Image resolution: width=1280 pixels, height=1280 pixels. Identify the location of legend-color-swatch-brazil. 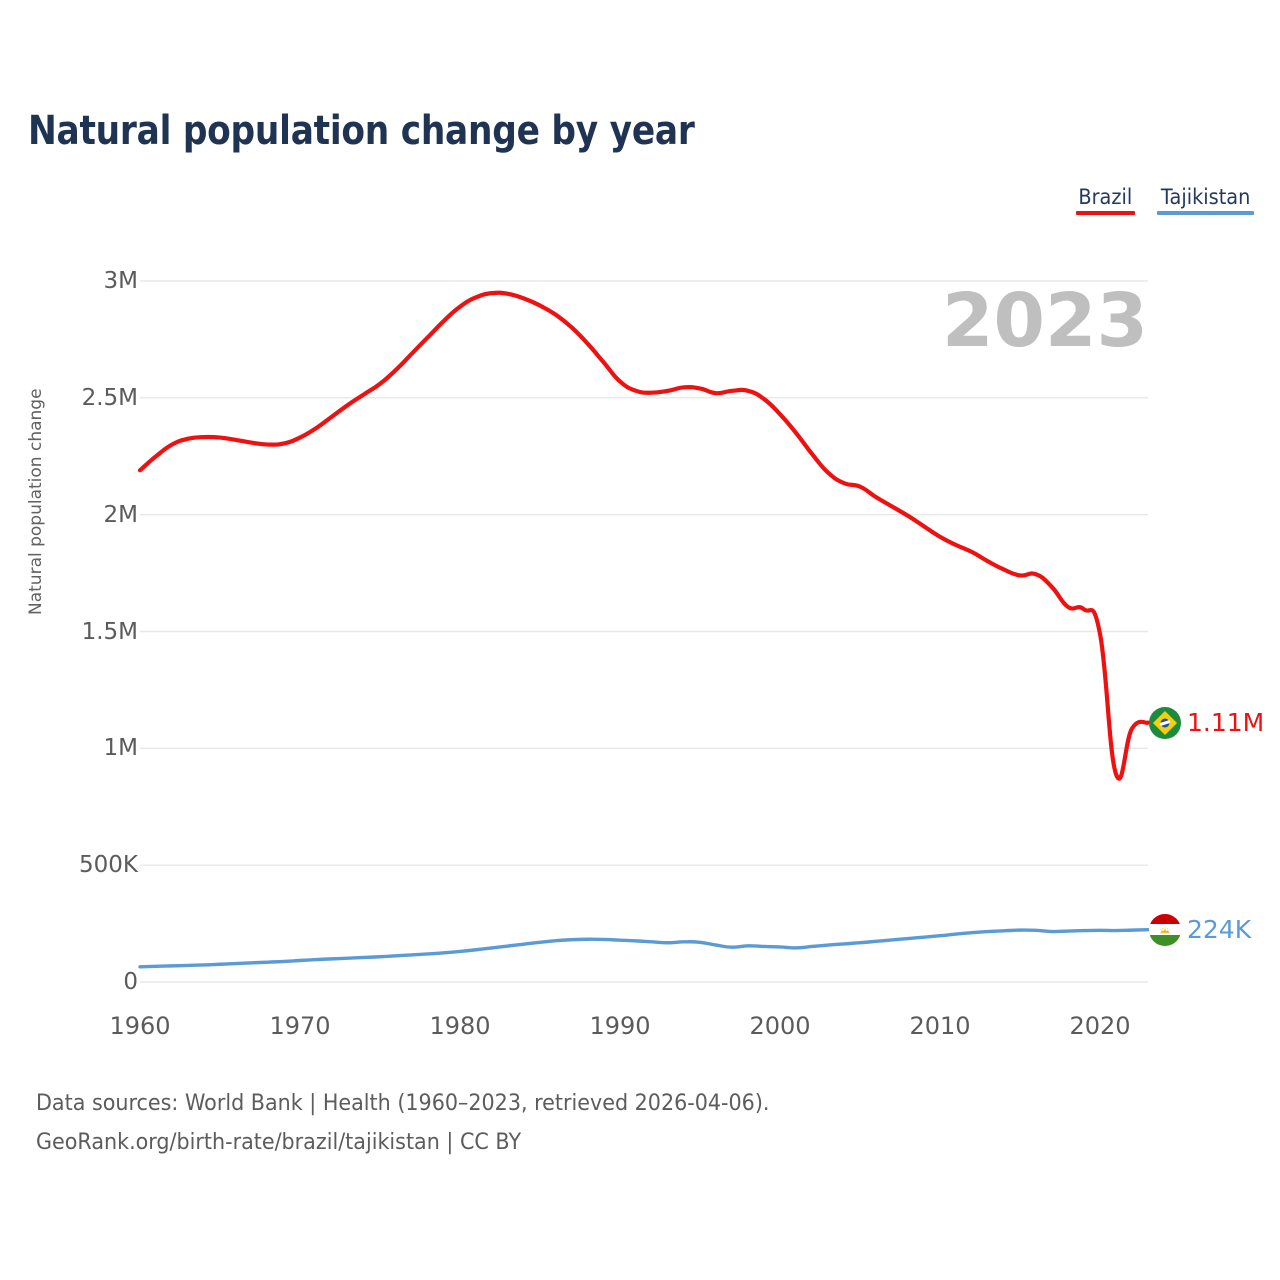
(1105, 213).